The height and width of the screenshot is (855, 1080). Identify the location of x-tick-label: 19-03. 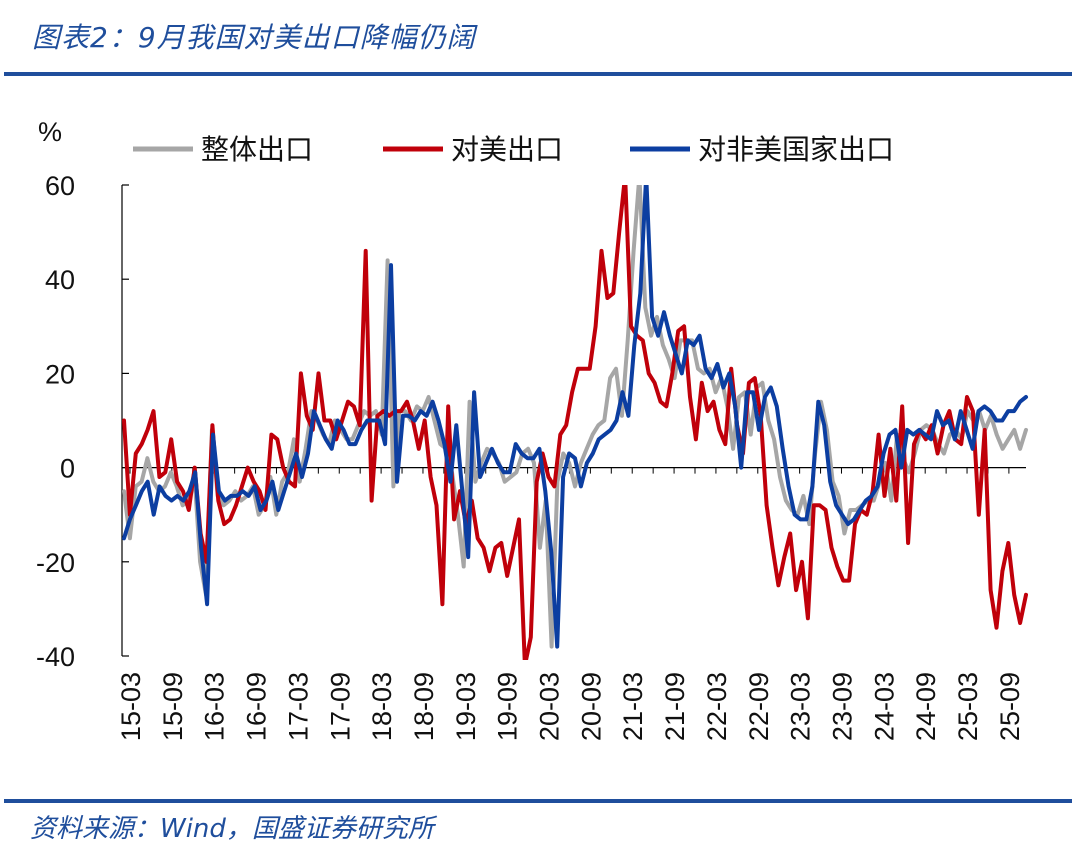
(466, 706).